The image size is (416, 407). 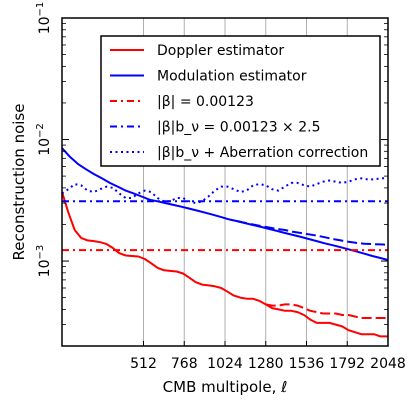 I want to click on legend-label: |β|b_ν = 0.00123 × 2.5, so click(x=239, y=128).